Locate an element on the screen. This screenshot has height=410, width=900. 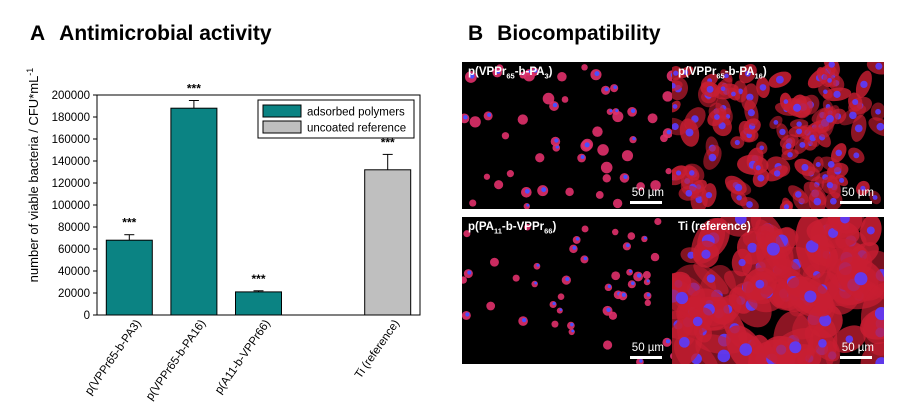
x-tick-label-1: p(VPPr65-b-PA16) is located at coordinates (176, 360).